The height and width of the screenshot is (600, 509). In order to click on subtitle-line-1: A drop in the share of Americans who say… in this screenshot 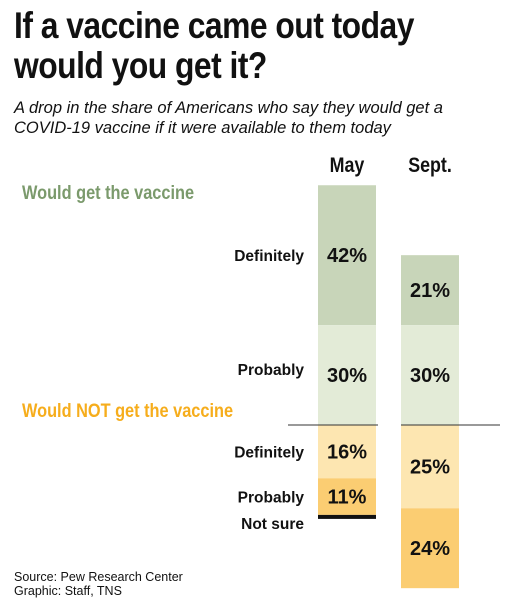, I will do `click(228, 108)`.